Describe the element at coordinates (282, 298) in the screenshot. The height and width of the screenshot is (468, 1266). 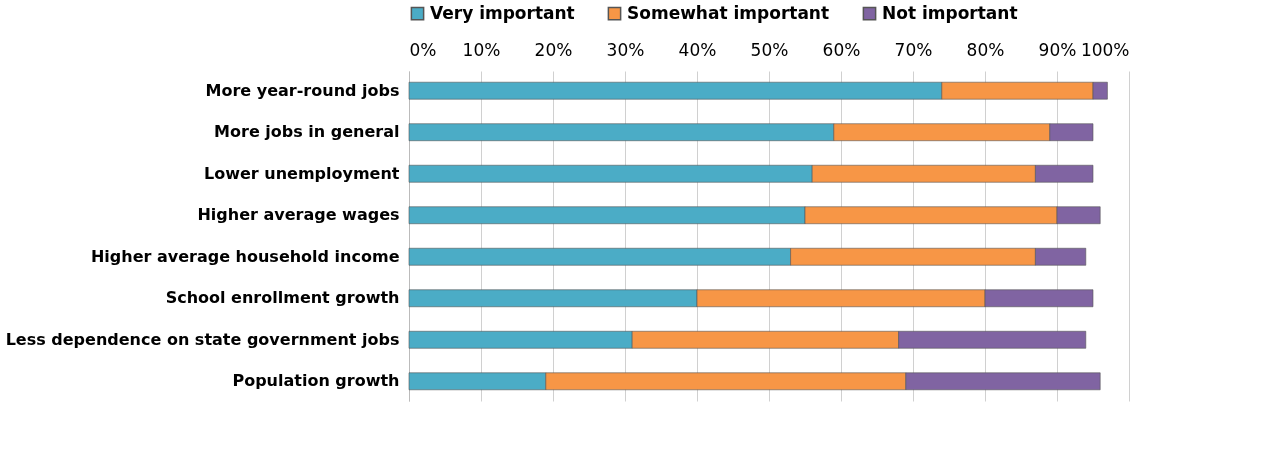
I see `y-tick-label: School enrollment growth` at that location.